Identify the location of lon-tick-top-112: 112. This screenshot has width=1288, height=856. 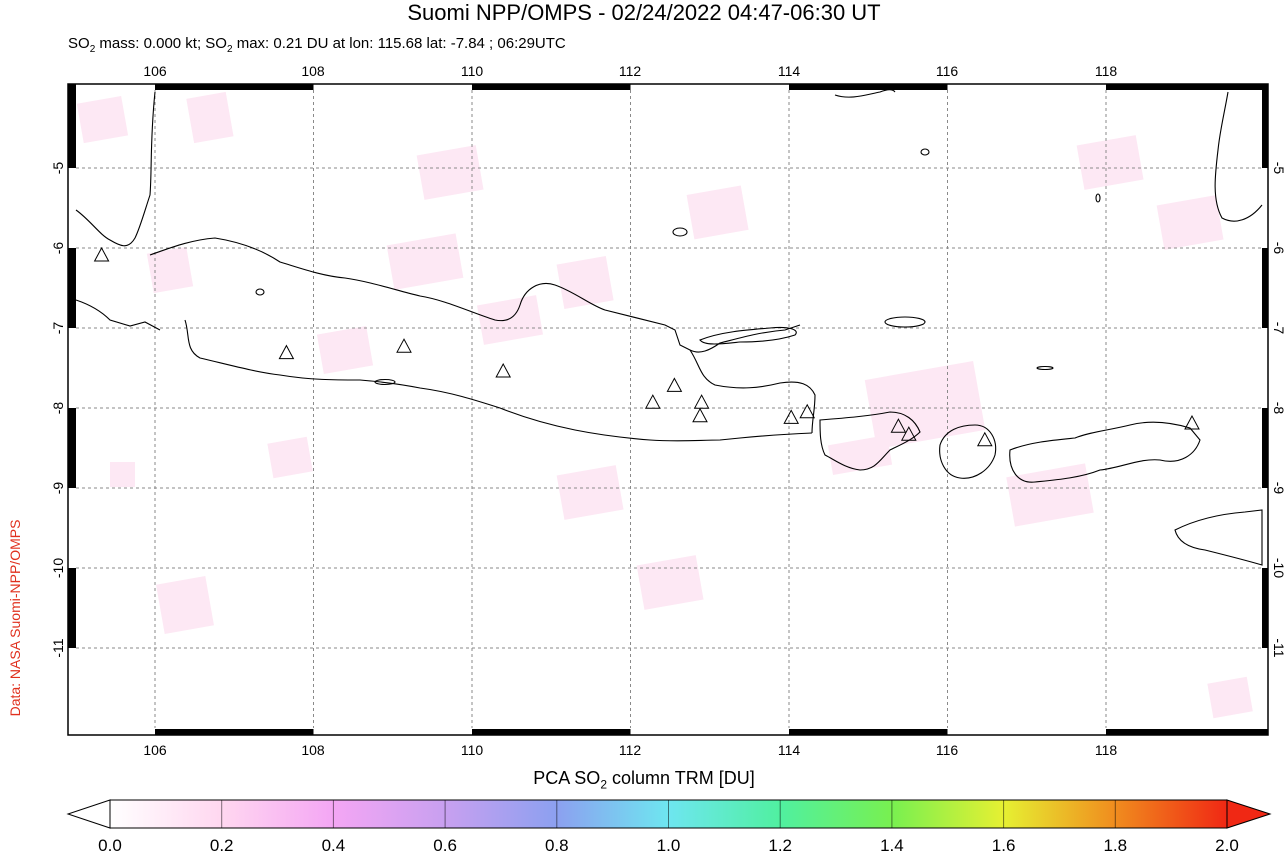
(630, 71).